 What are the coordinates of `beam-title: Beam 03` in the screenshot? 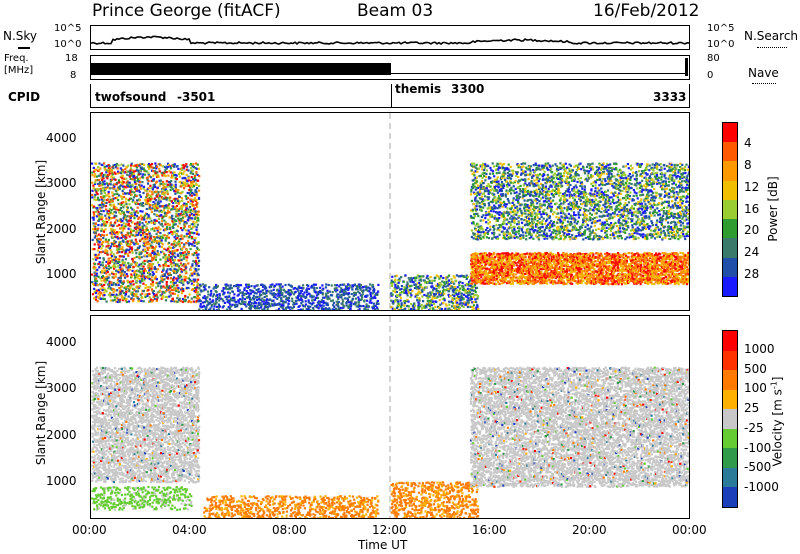 It's located at (395, 11).